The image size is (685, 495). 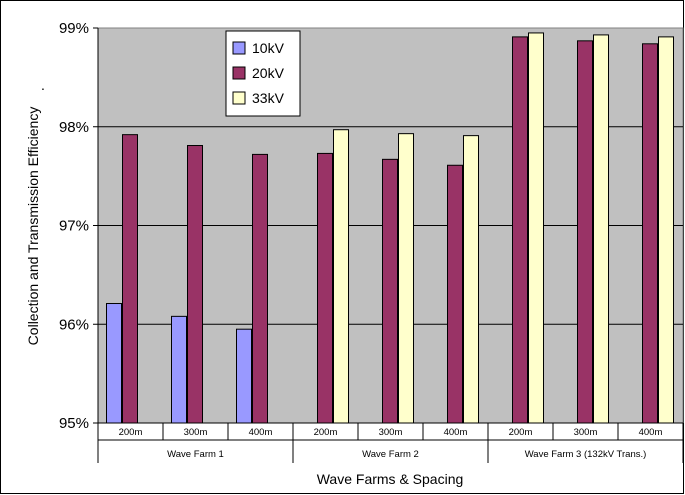 What do you see at coordinates (74, 226) in the screenshot?
I see `y-tick-label: 97%` at bounding box center [74, 226].